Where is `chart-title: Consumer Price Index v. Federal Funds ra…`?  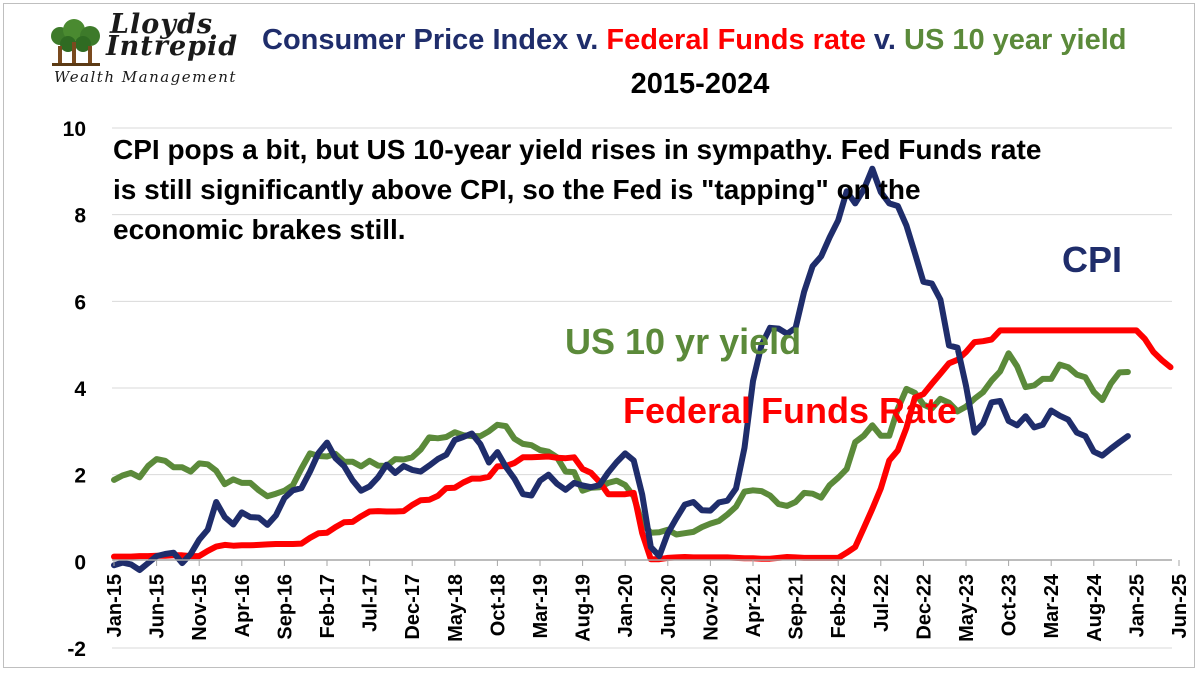 chart-title: Consumer Price Index v. Federal Funds ra… is located at coordinates (694, 40).